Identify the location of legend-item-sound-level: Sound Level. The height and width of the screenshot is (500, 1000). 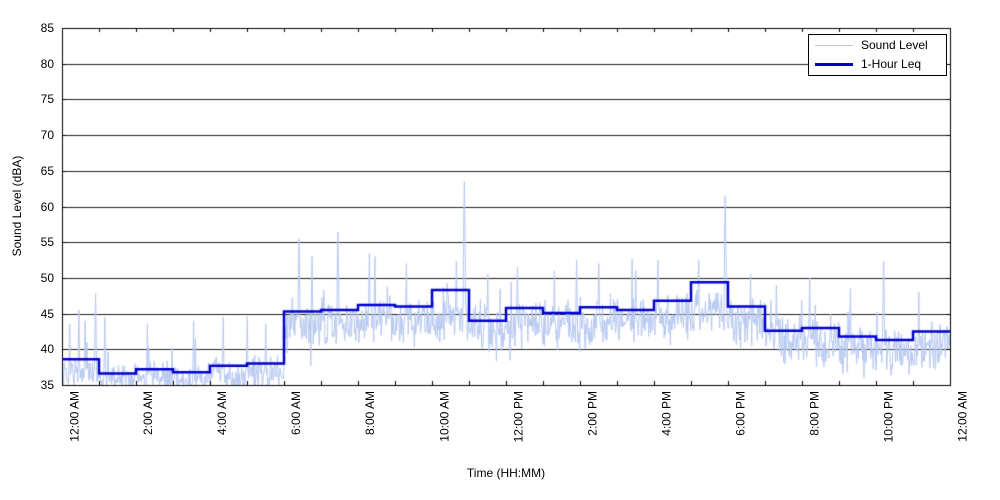
(877, 45).